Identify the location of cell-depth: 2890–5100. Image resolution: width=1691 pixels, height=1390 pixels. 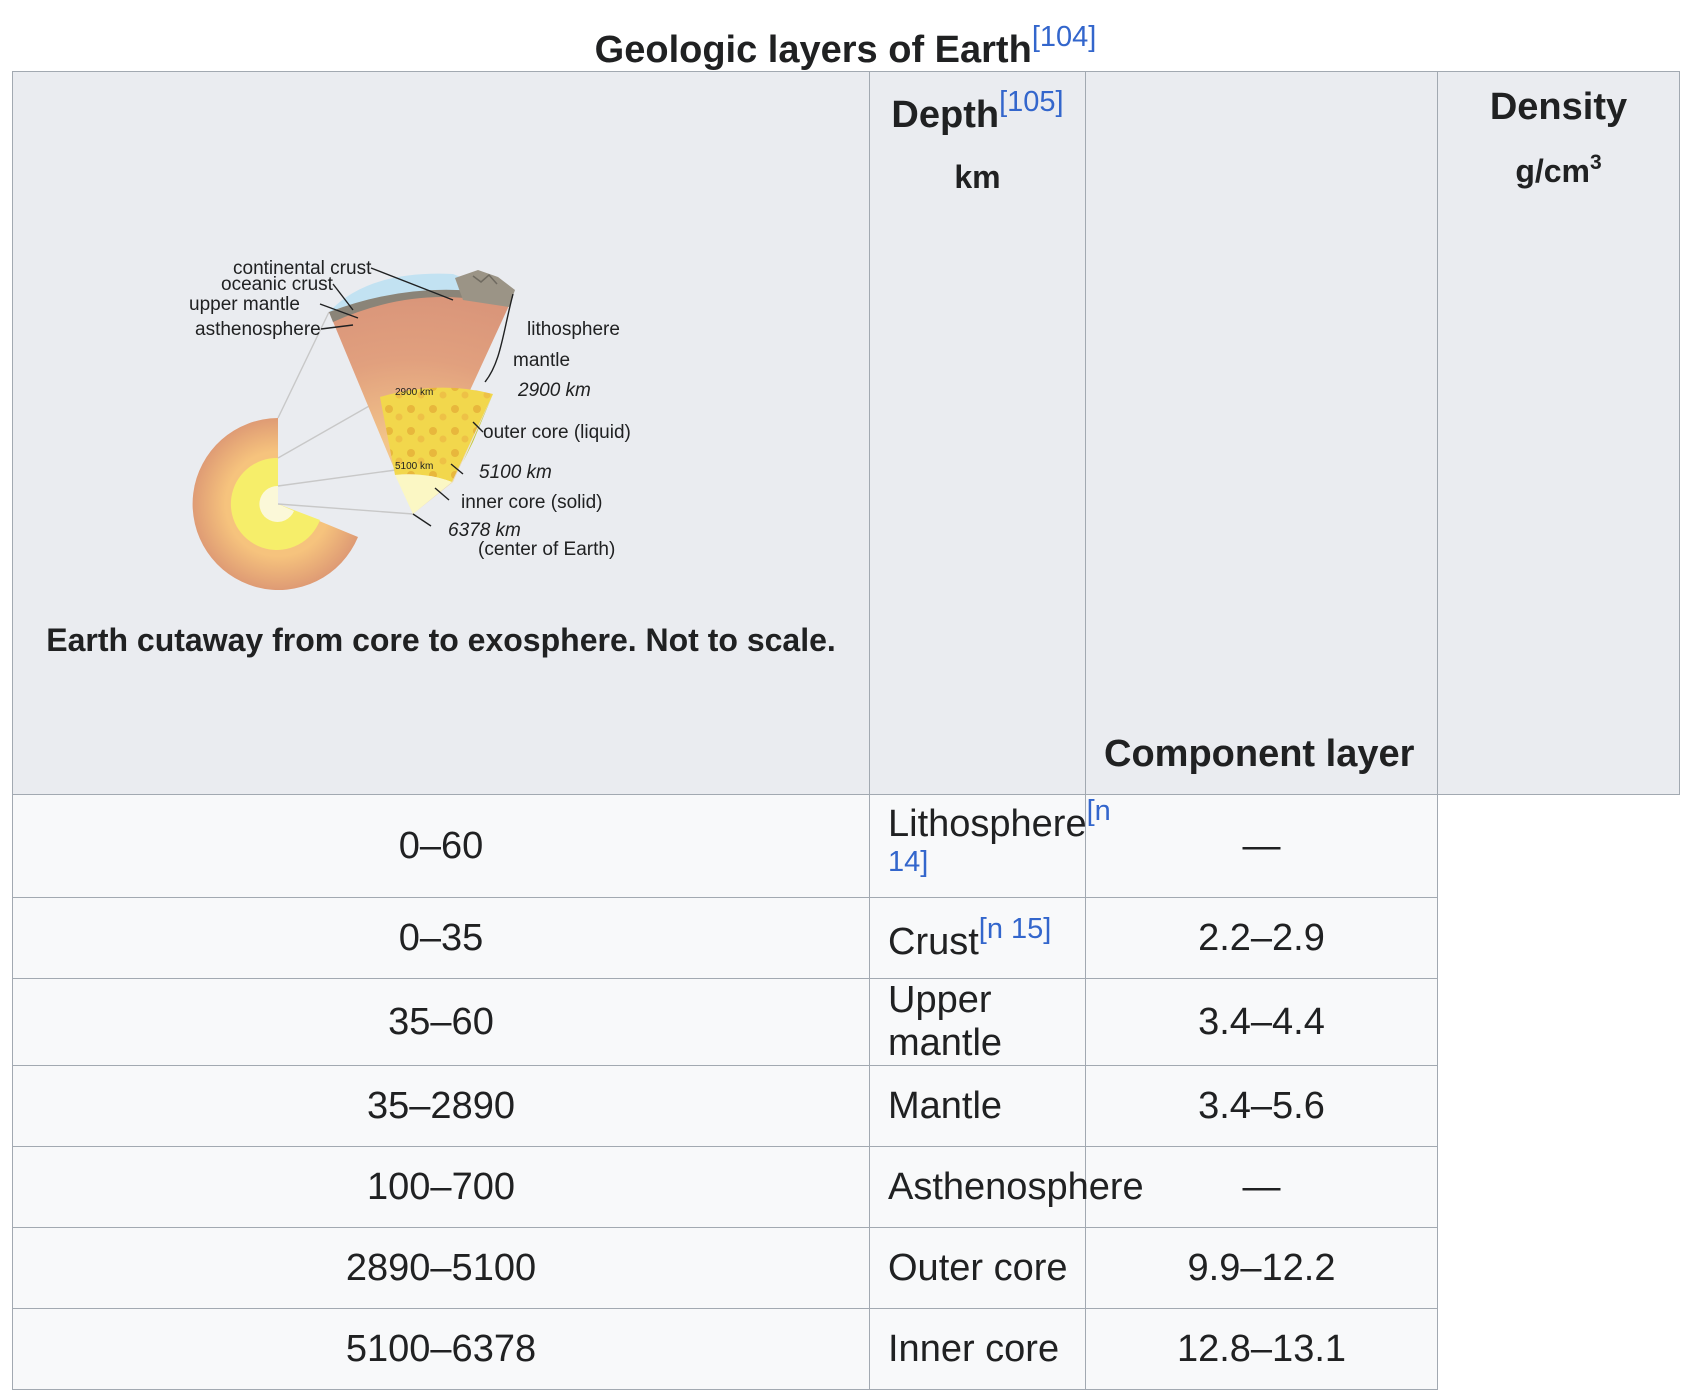
(441, 1268).